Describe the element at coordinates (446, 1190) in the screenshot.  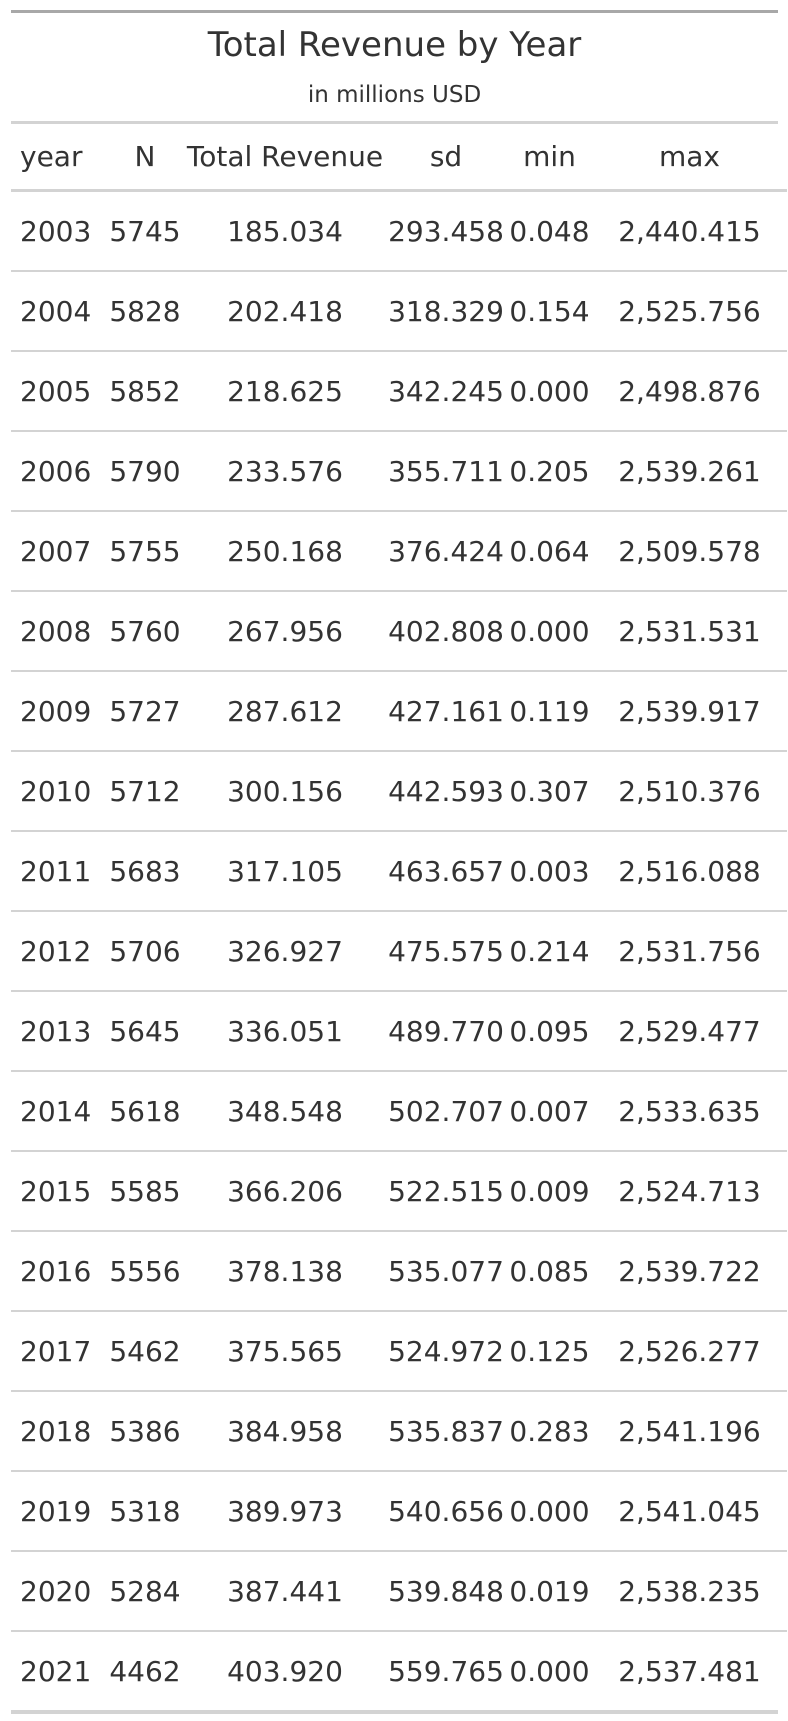
I see `cell-sd: 522.515` at that location.